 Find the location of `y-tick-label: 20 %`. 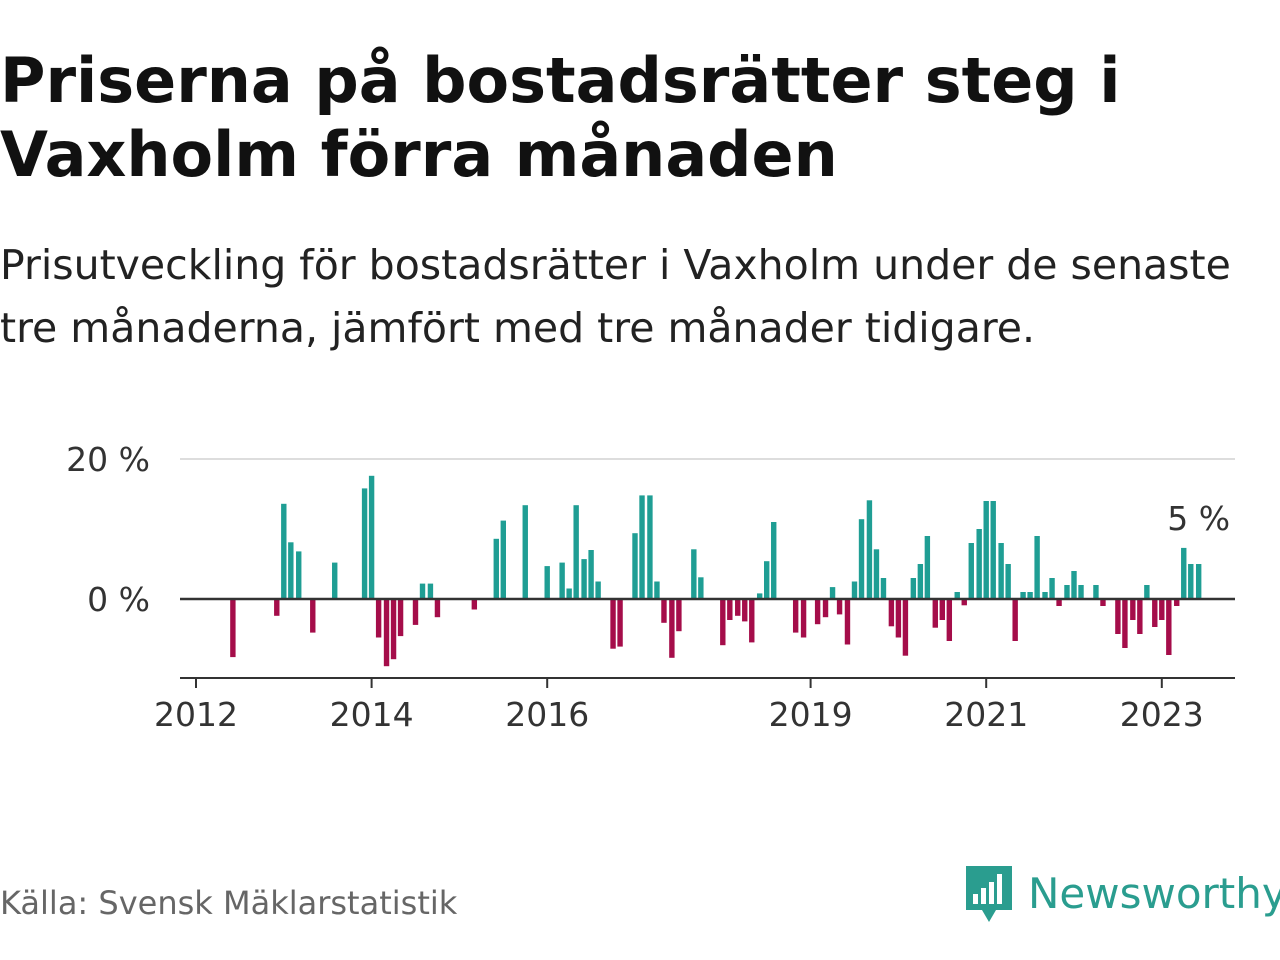

y-tick-label: 20 % is located at coordinates (108, 459).